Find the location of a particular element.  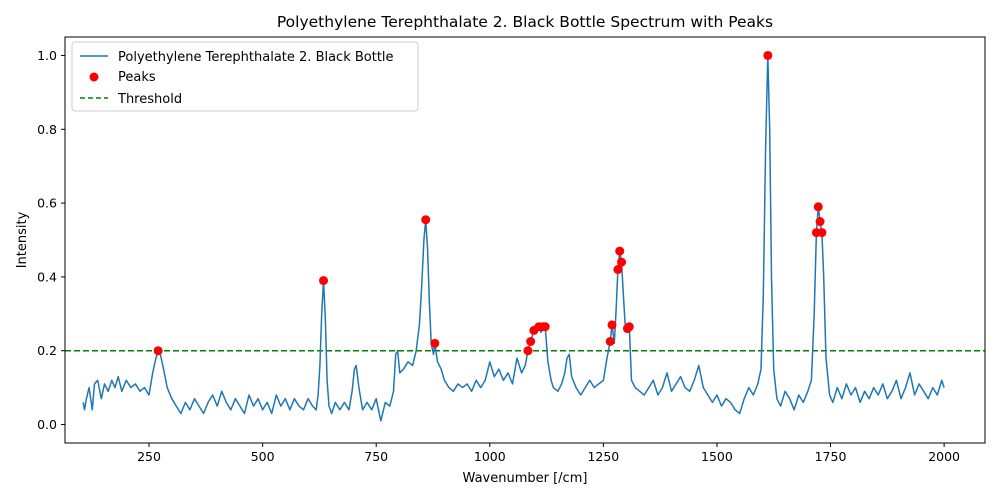

x-tick-label: 1000 is located at coordinates (490, 456).